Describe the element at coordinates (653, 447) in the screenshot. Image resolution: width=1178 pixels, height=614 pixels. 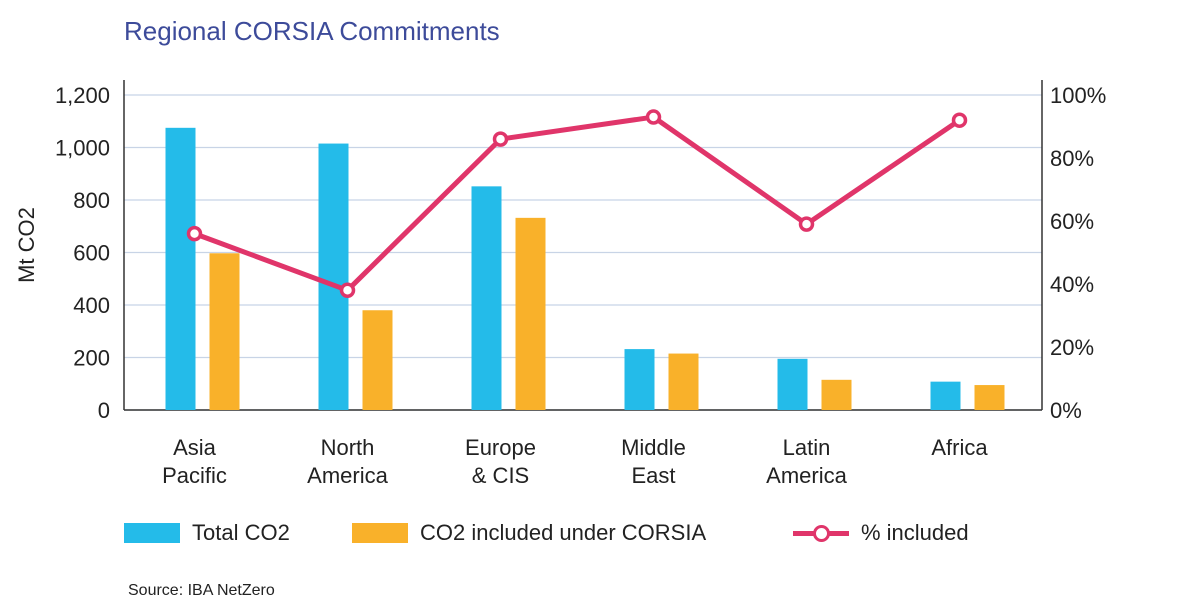
I see `x-category-label: Middle` at that location.